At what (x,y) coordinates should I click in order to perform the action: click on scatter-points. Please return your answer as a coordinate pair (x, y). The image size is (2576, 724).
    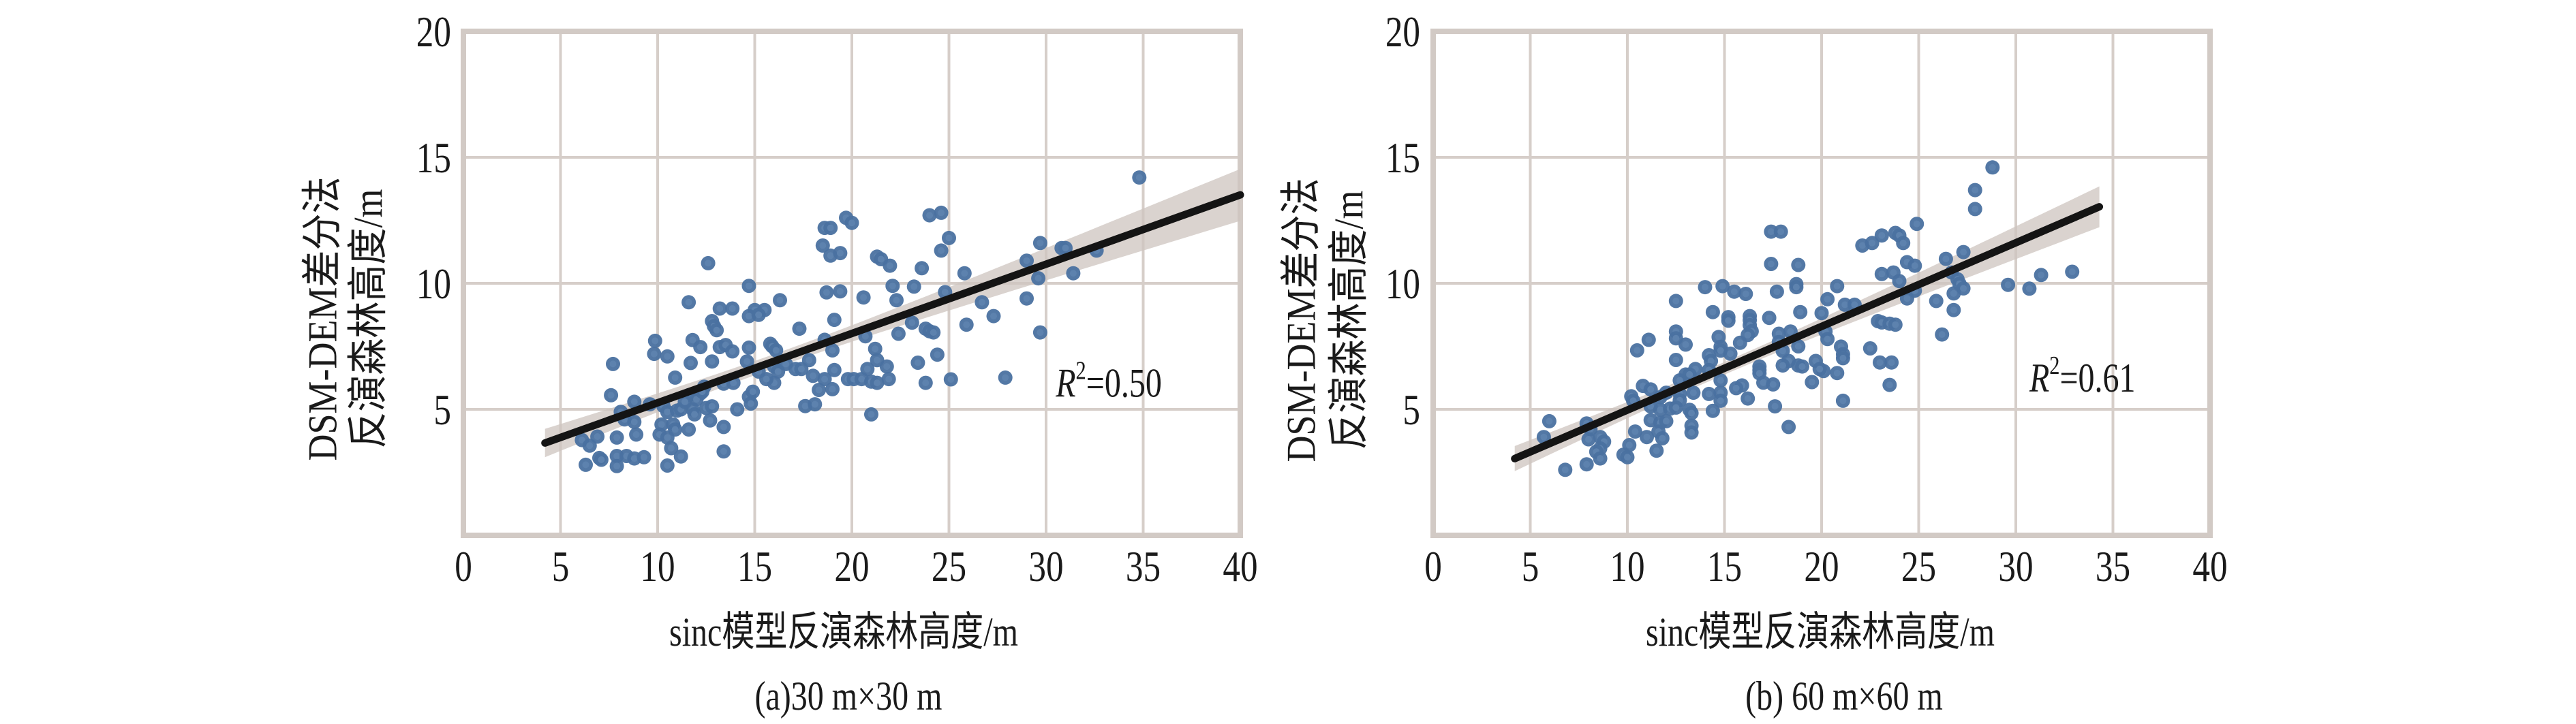
    Looking at the image, I should click on (861, 321).